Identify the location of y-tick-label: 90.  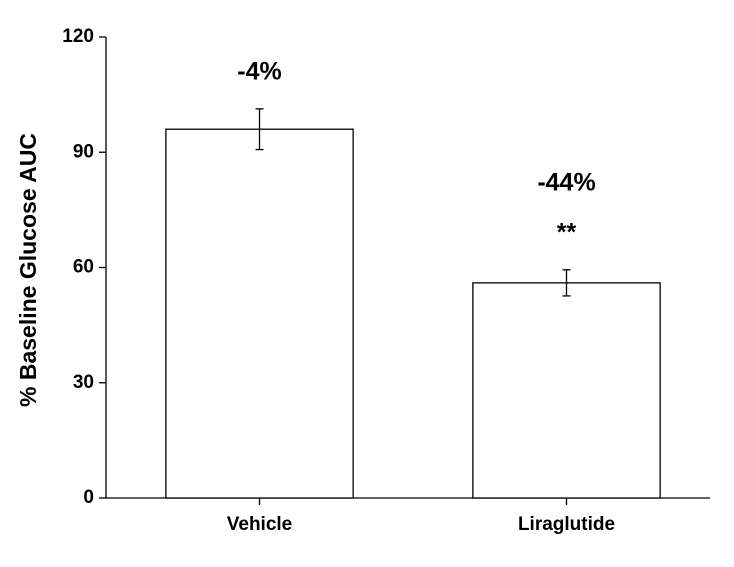
(83, 151).